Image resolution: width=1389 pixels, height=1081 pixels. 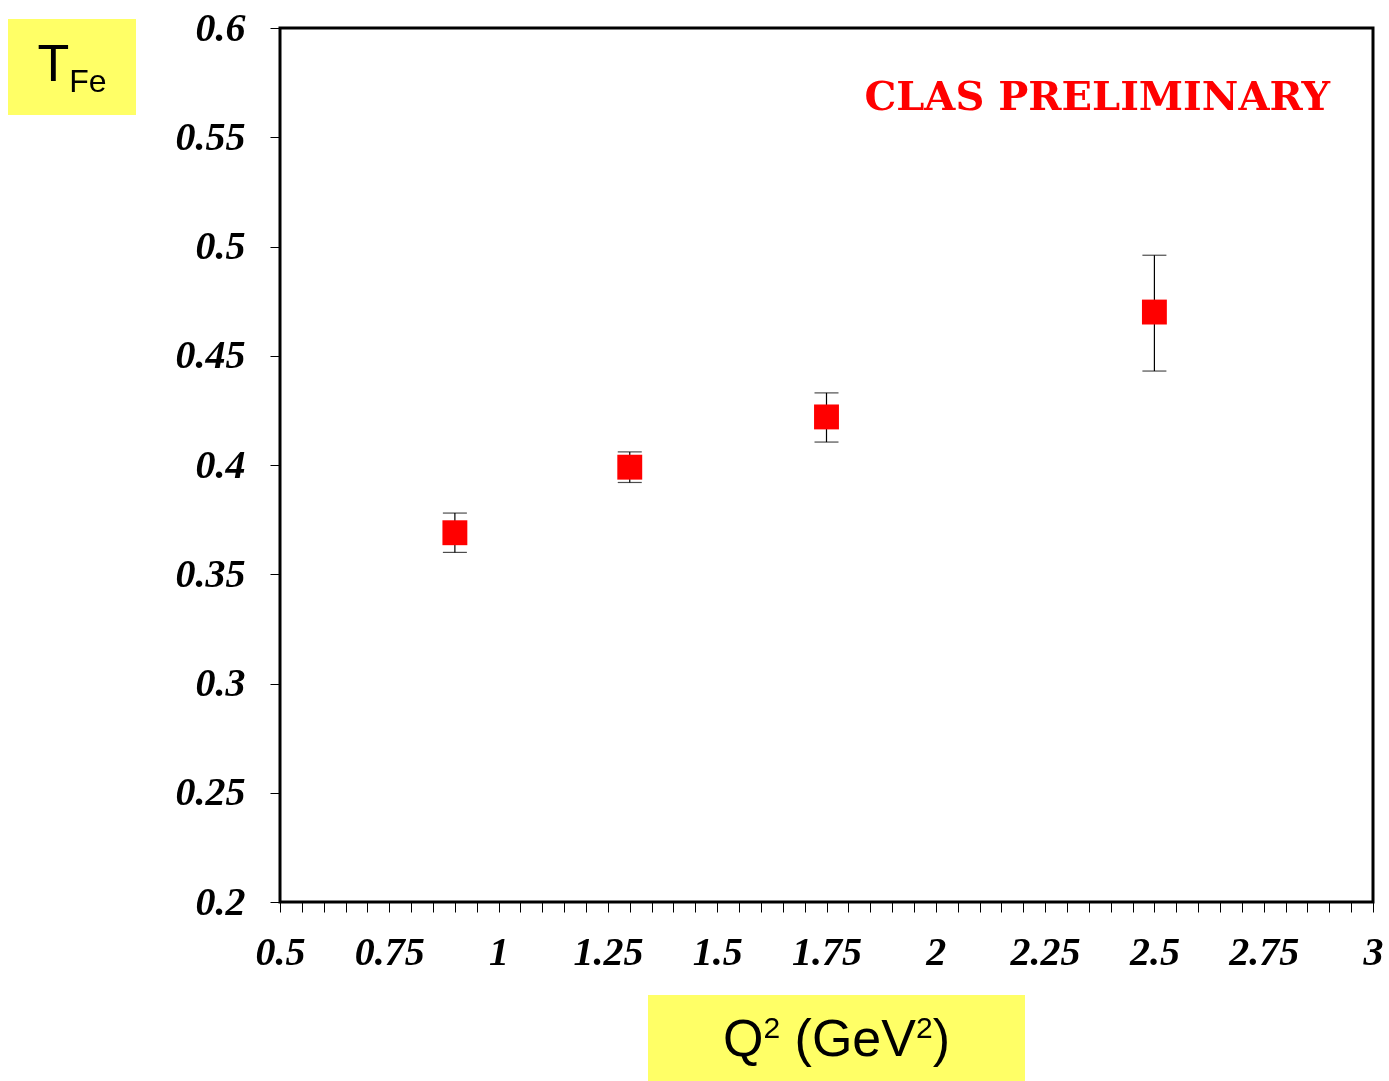 I want to click on y-tick-label: 0.3, so click(x=220, y=682).